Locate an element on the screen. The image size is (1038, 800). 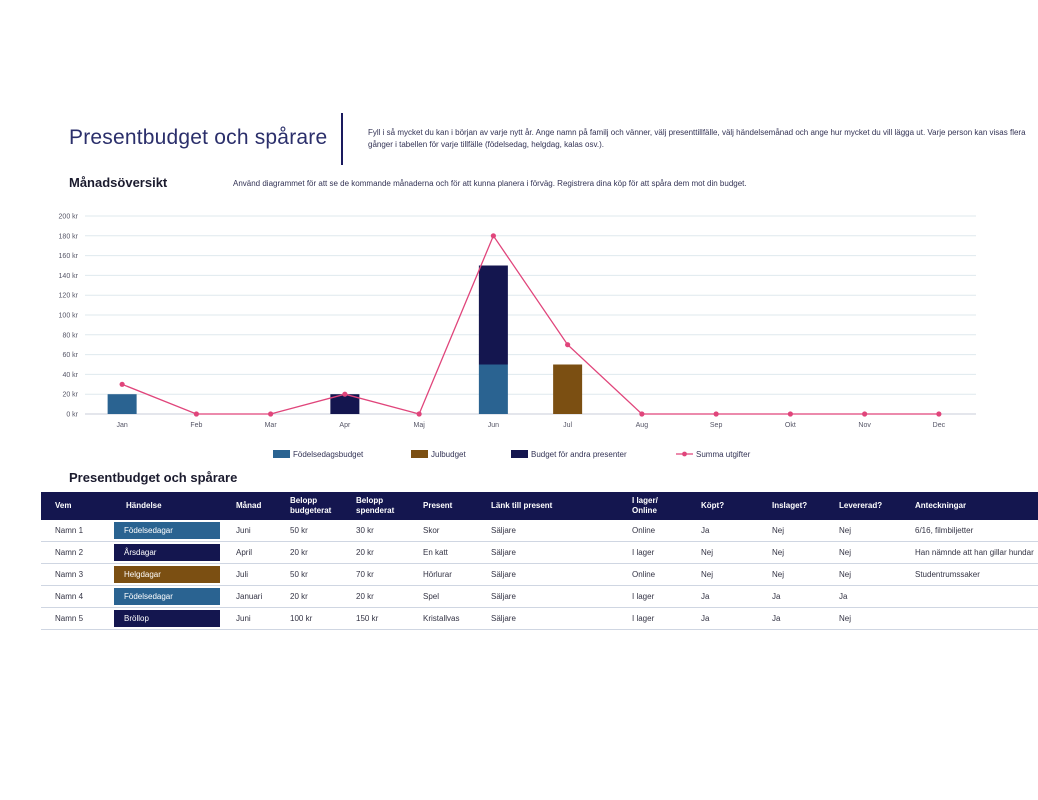
gift-cell: Skor is located at coordinates (443, 531).